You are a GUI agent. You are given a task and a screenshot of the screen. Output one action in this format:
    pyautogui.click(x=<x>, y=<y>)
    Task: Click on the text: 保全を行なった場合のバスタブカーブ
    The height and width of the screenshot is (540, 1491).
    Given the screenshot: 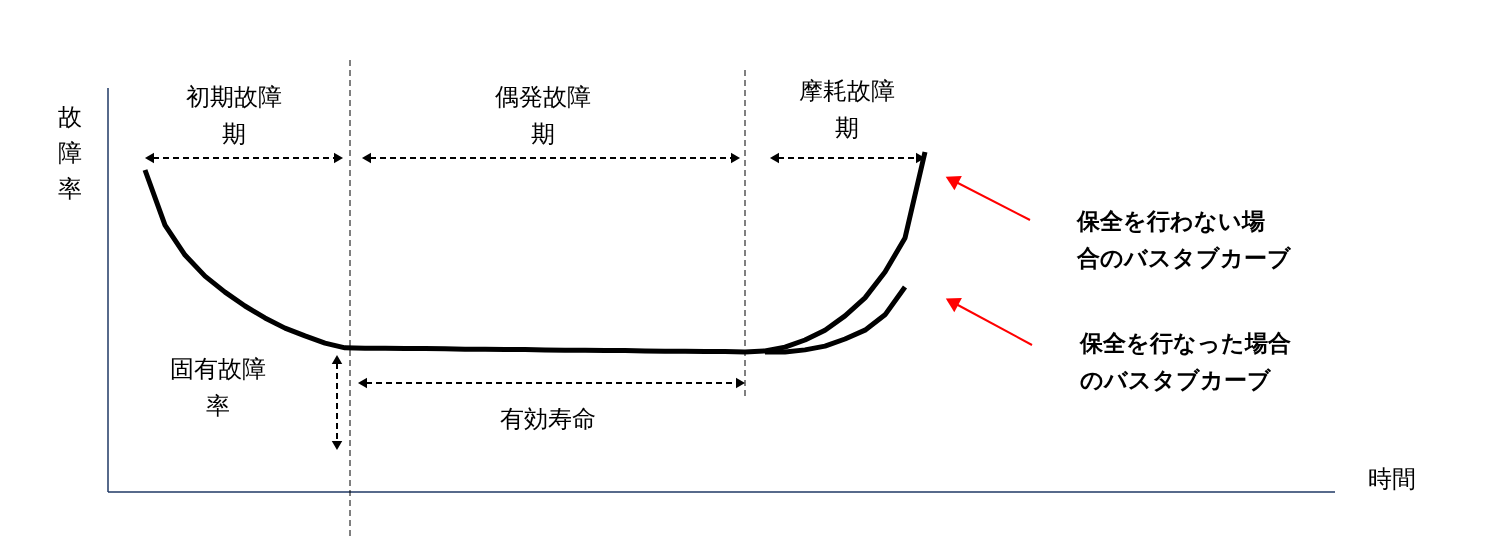 What is the action you would take?
    pyautogui.click(x=1185, y=361)
    